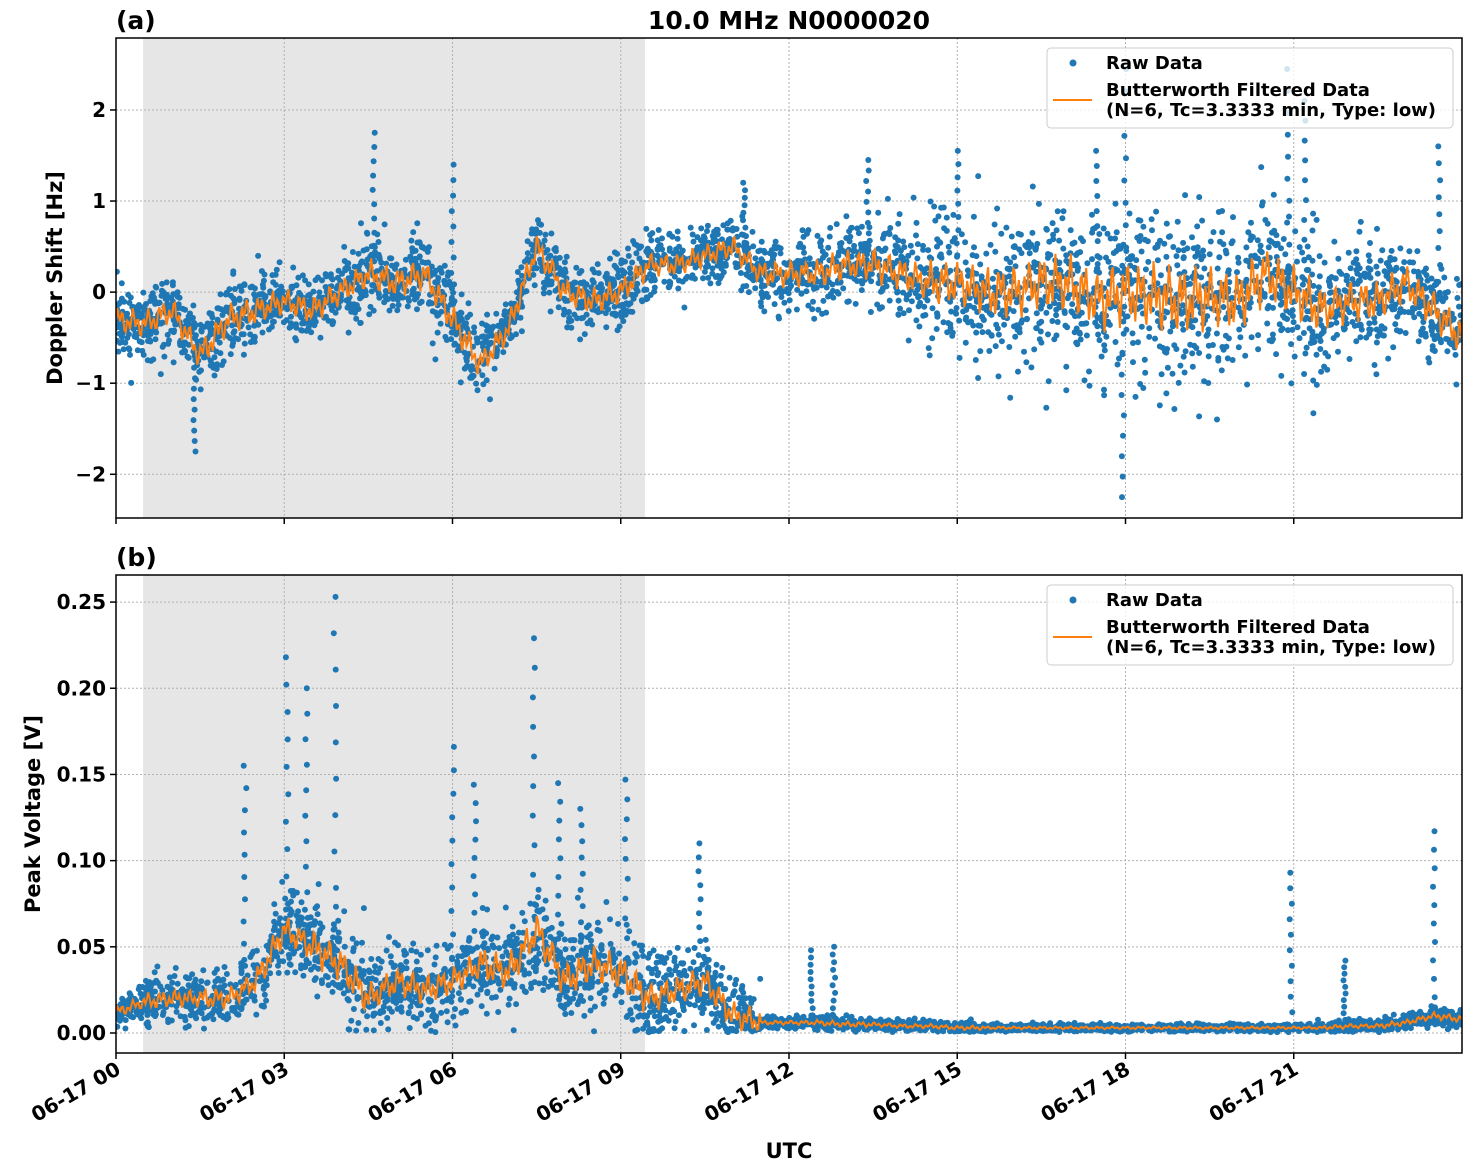 The height and width of the screenshot is (1172, 1472). What do you see at coordinates (81, 688) in the screenshot?
I see `y-tick-label: 0.20` at bounding box center [81, 688].